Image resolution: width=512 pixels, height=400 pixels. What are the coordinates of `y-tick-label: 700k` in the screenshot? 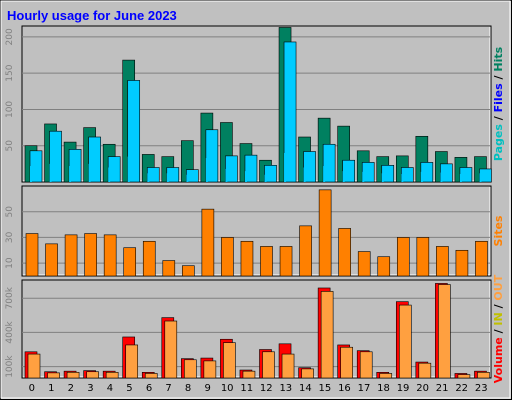 It's located at (10, 297).